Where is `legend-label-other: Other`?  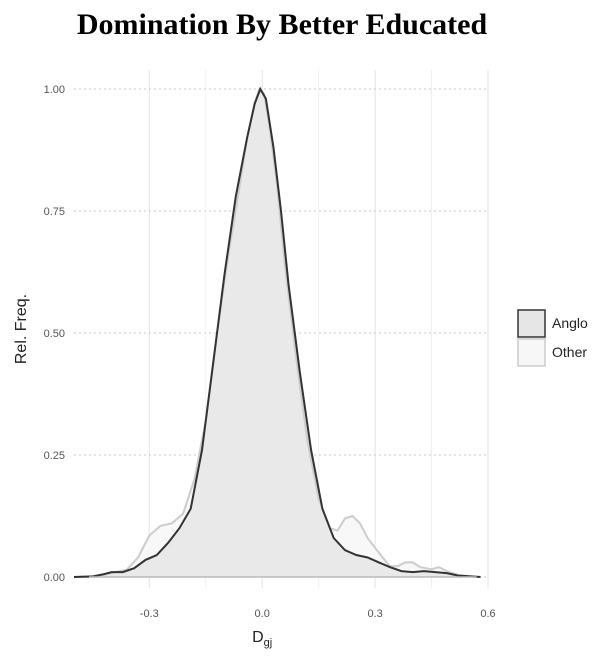 legend-label-other: Other is located at coordinates (569, 352).